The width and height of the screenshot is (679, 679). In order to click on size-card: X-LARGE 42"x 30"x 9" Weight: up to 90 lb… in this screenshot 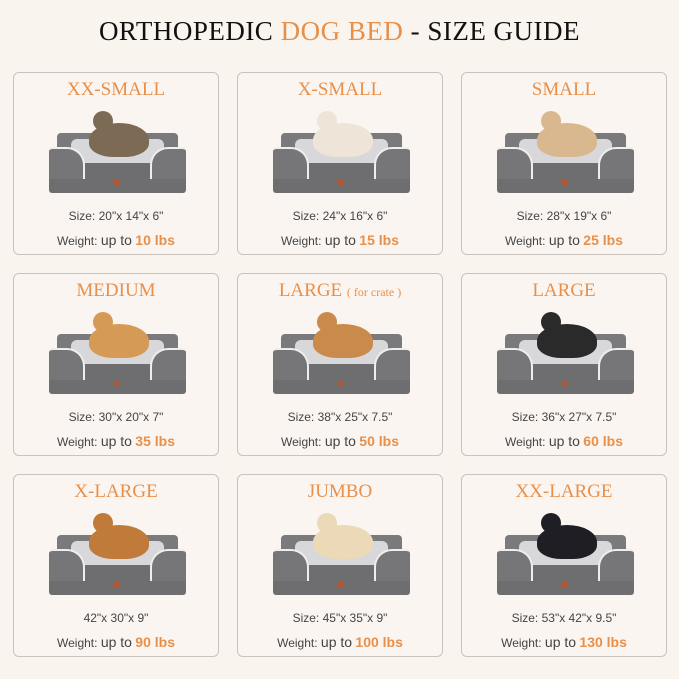, I will do `click(116, 565)`.